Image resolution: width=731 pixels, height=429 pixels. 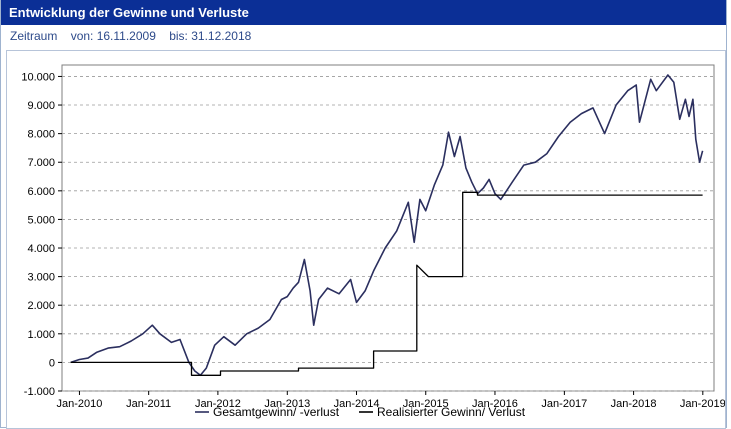 I want to click on y-tick-label: 3.000, so click(x=41, y=278).